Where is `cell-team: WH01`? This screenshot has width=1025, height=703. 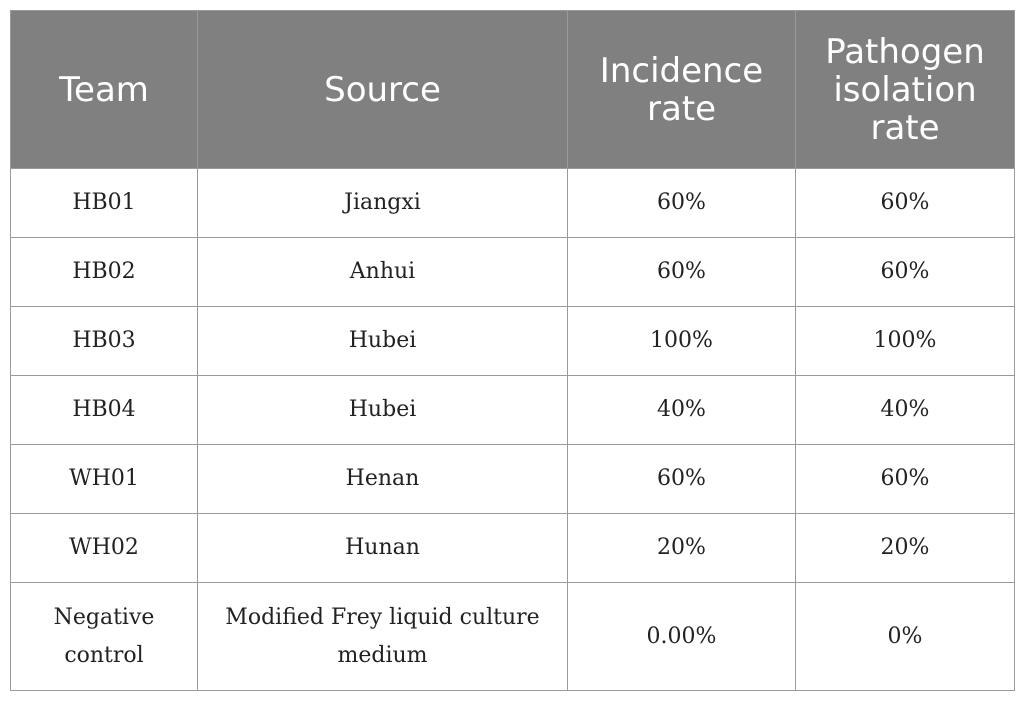
cell-team: WH01 is located at coordinates (104, 479).